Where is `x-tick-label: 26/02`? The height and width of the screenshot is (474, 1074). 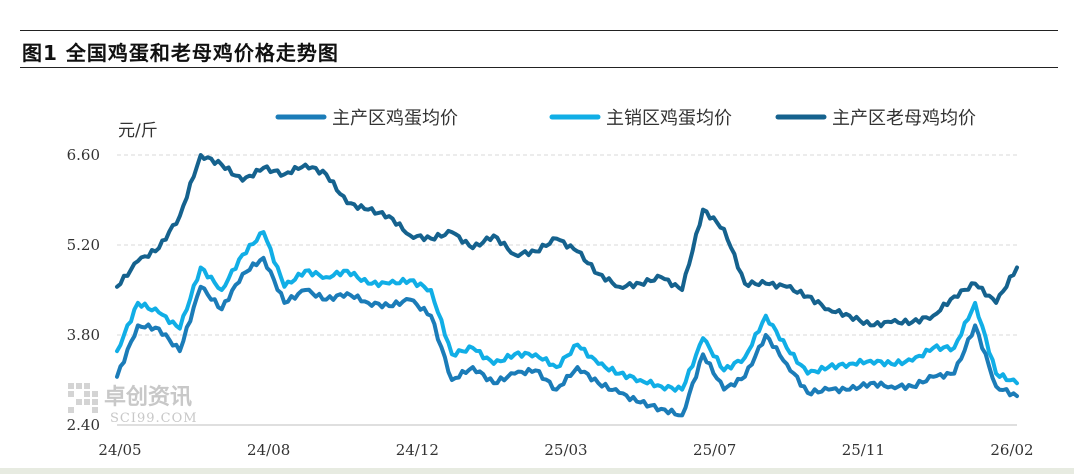 x-tick-label: 26/02 is located at coordinates (1011, 450).